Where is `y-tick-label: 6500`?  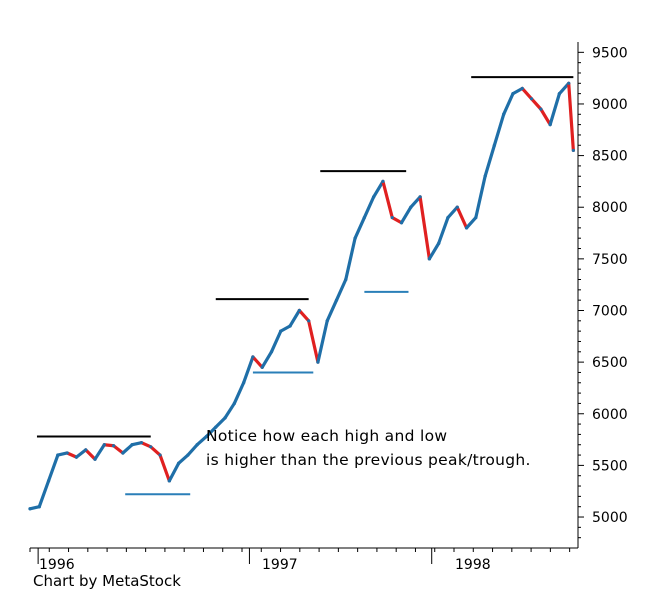 y-tick-label: 6500 is located at coordinates (610, 363).